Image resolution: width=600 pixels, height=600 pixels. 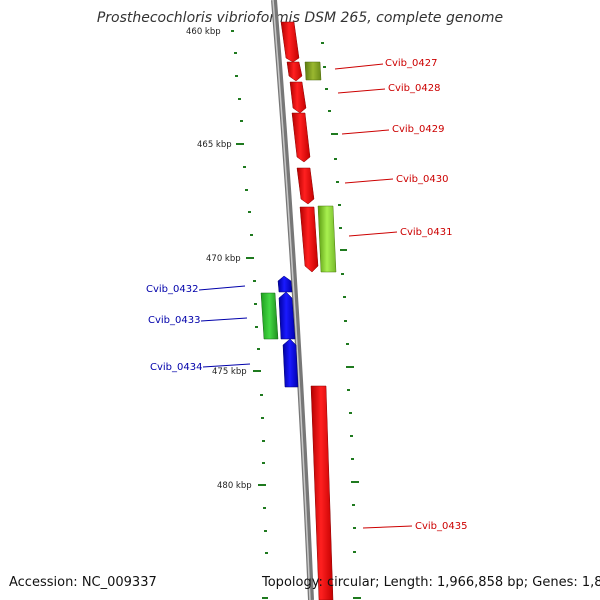 I want to click on gene-label-cvib-0434: Cvib_0434, so click(x=176, y=367).